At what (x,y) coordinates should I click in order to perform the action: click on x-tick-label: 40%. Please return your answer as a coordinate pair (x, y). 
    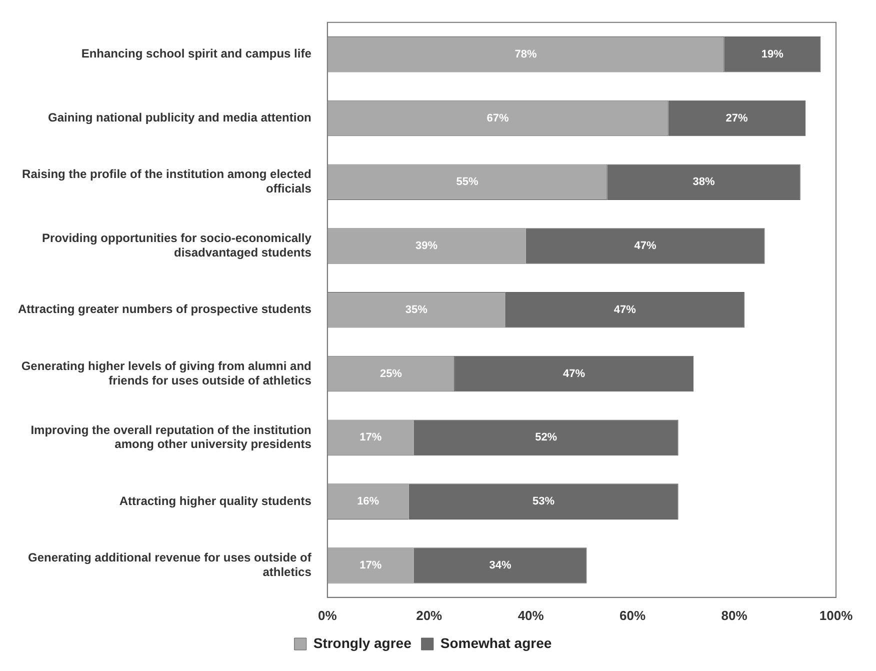
    Looking at the image, I should click on (531, 615).